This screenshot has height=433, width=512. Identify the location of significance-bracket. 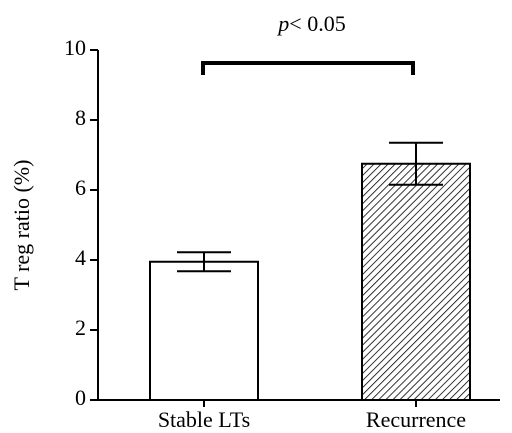
(308, 68).